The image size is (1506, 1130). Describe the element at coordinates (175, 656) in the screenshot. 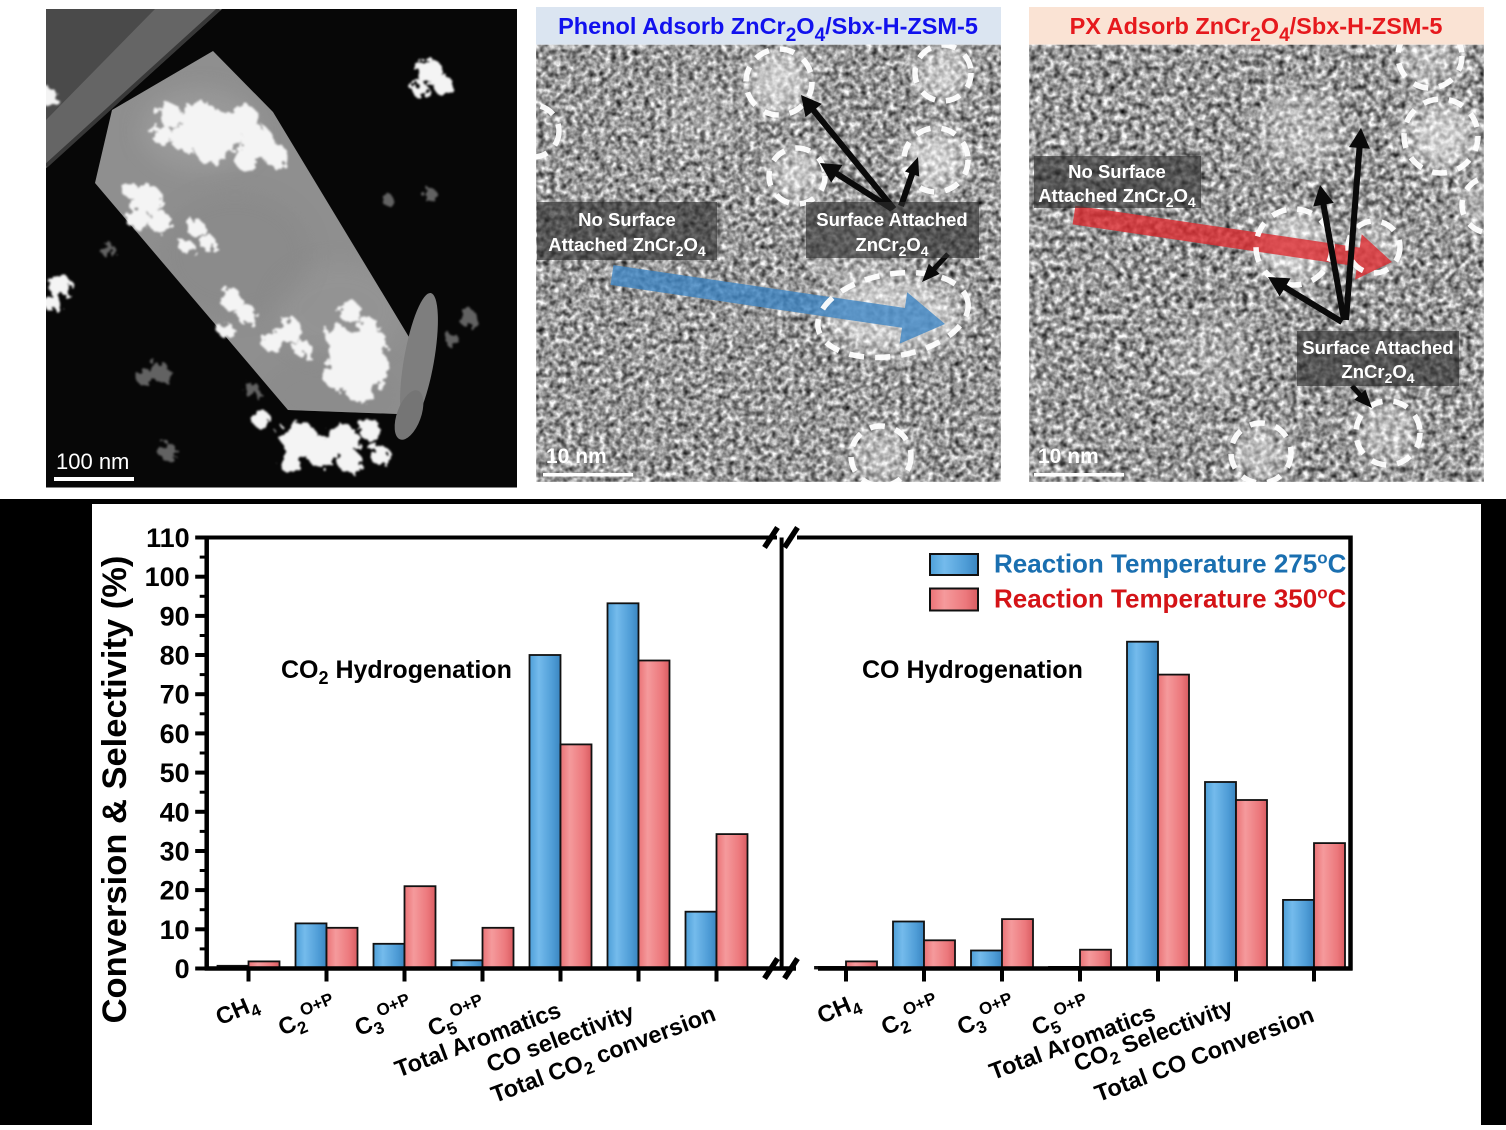

I see `svg-text: 80` at that location.